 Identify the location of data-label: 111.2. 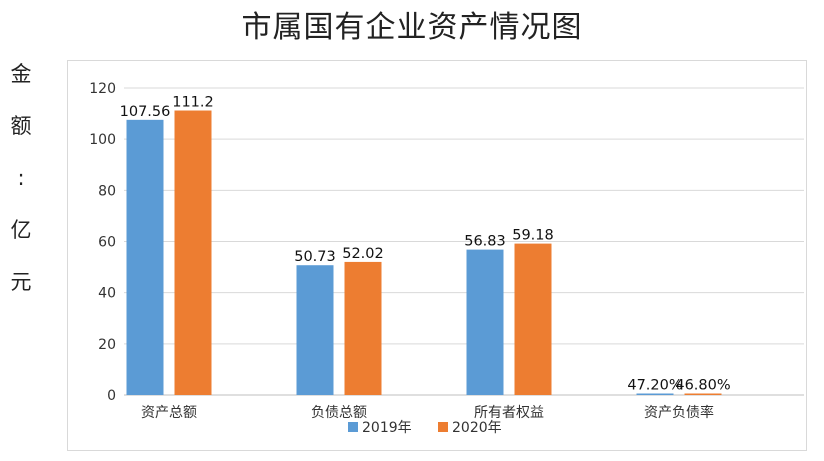
(193, 103).